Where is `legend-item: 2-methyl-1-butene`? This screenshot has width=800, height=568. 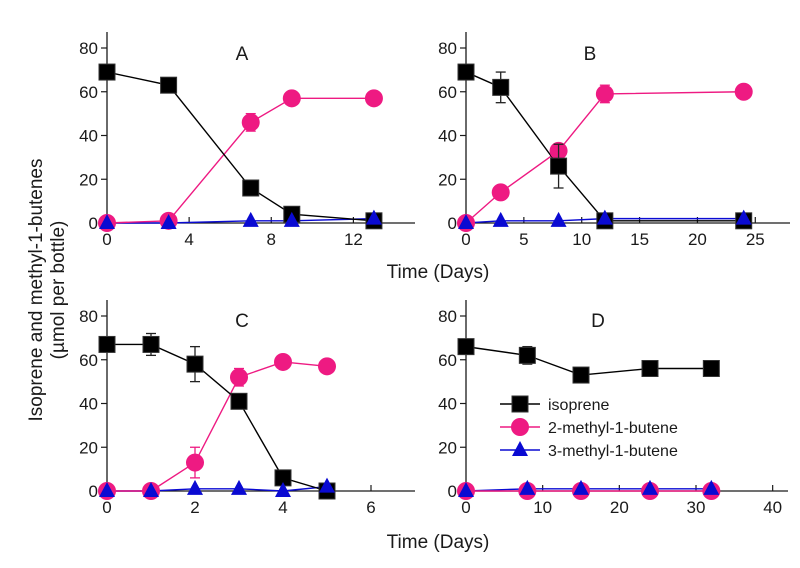
legend-item: 2-methyl-1-butene is located at coordinates (589, 427).